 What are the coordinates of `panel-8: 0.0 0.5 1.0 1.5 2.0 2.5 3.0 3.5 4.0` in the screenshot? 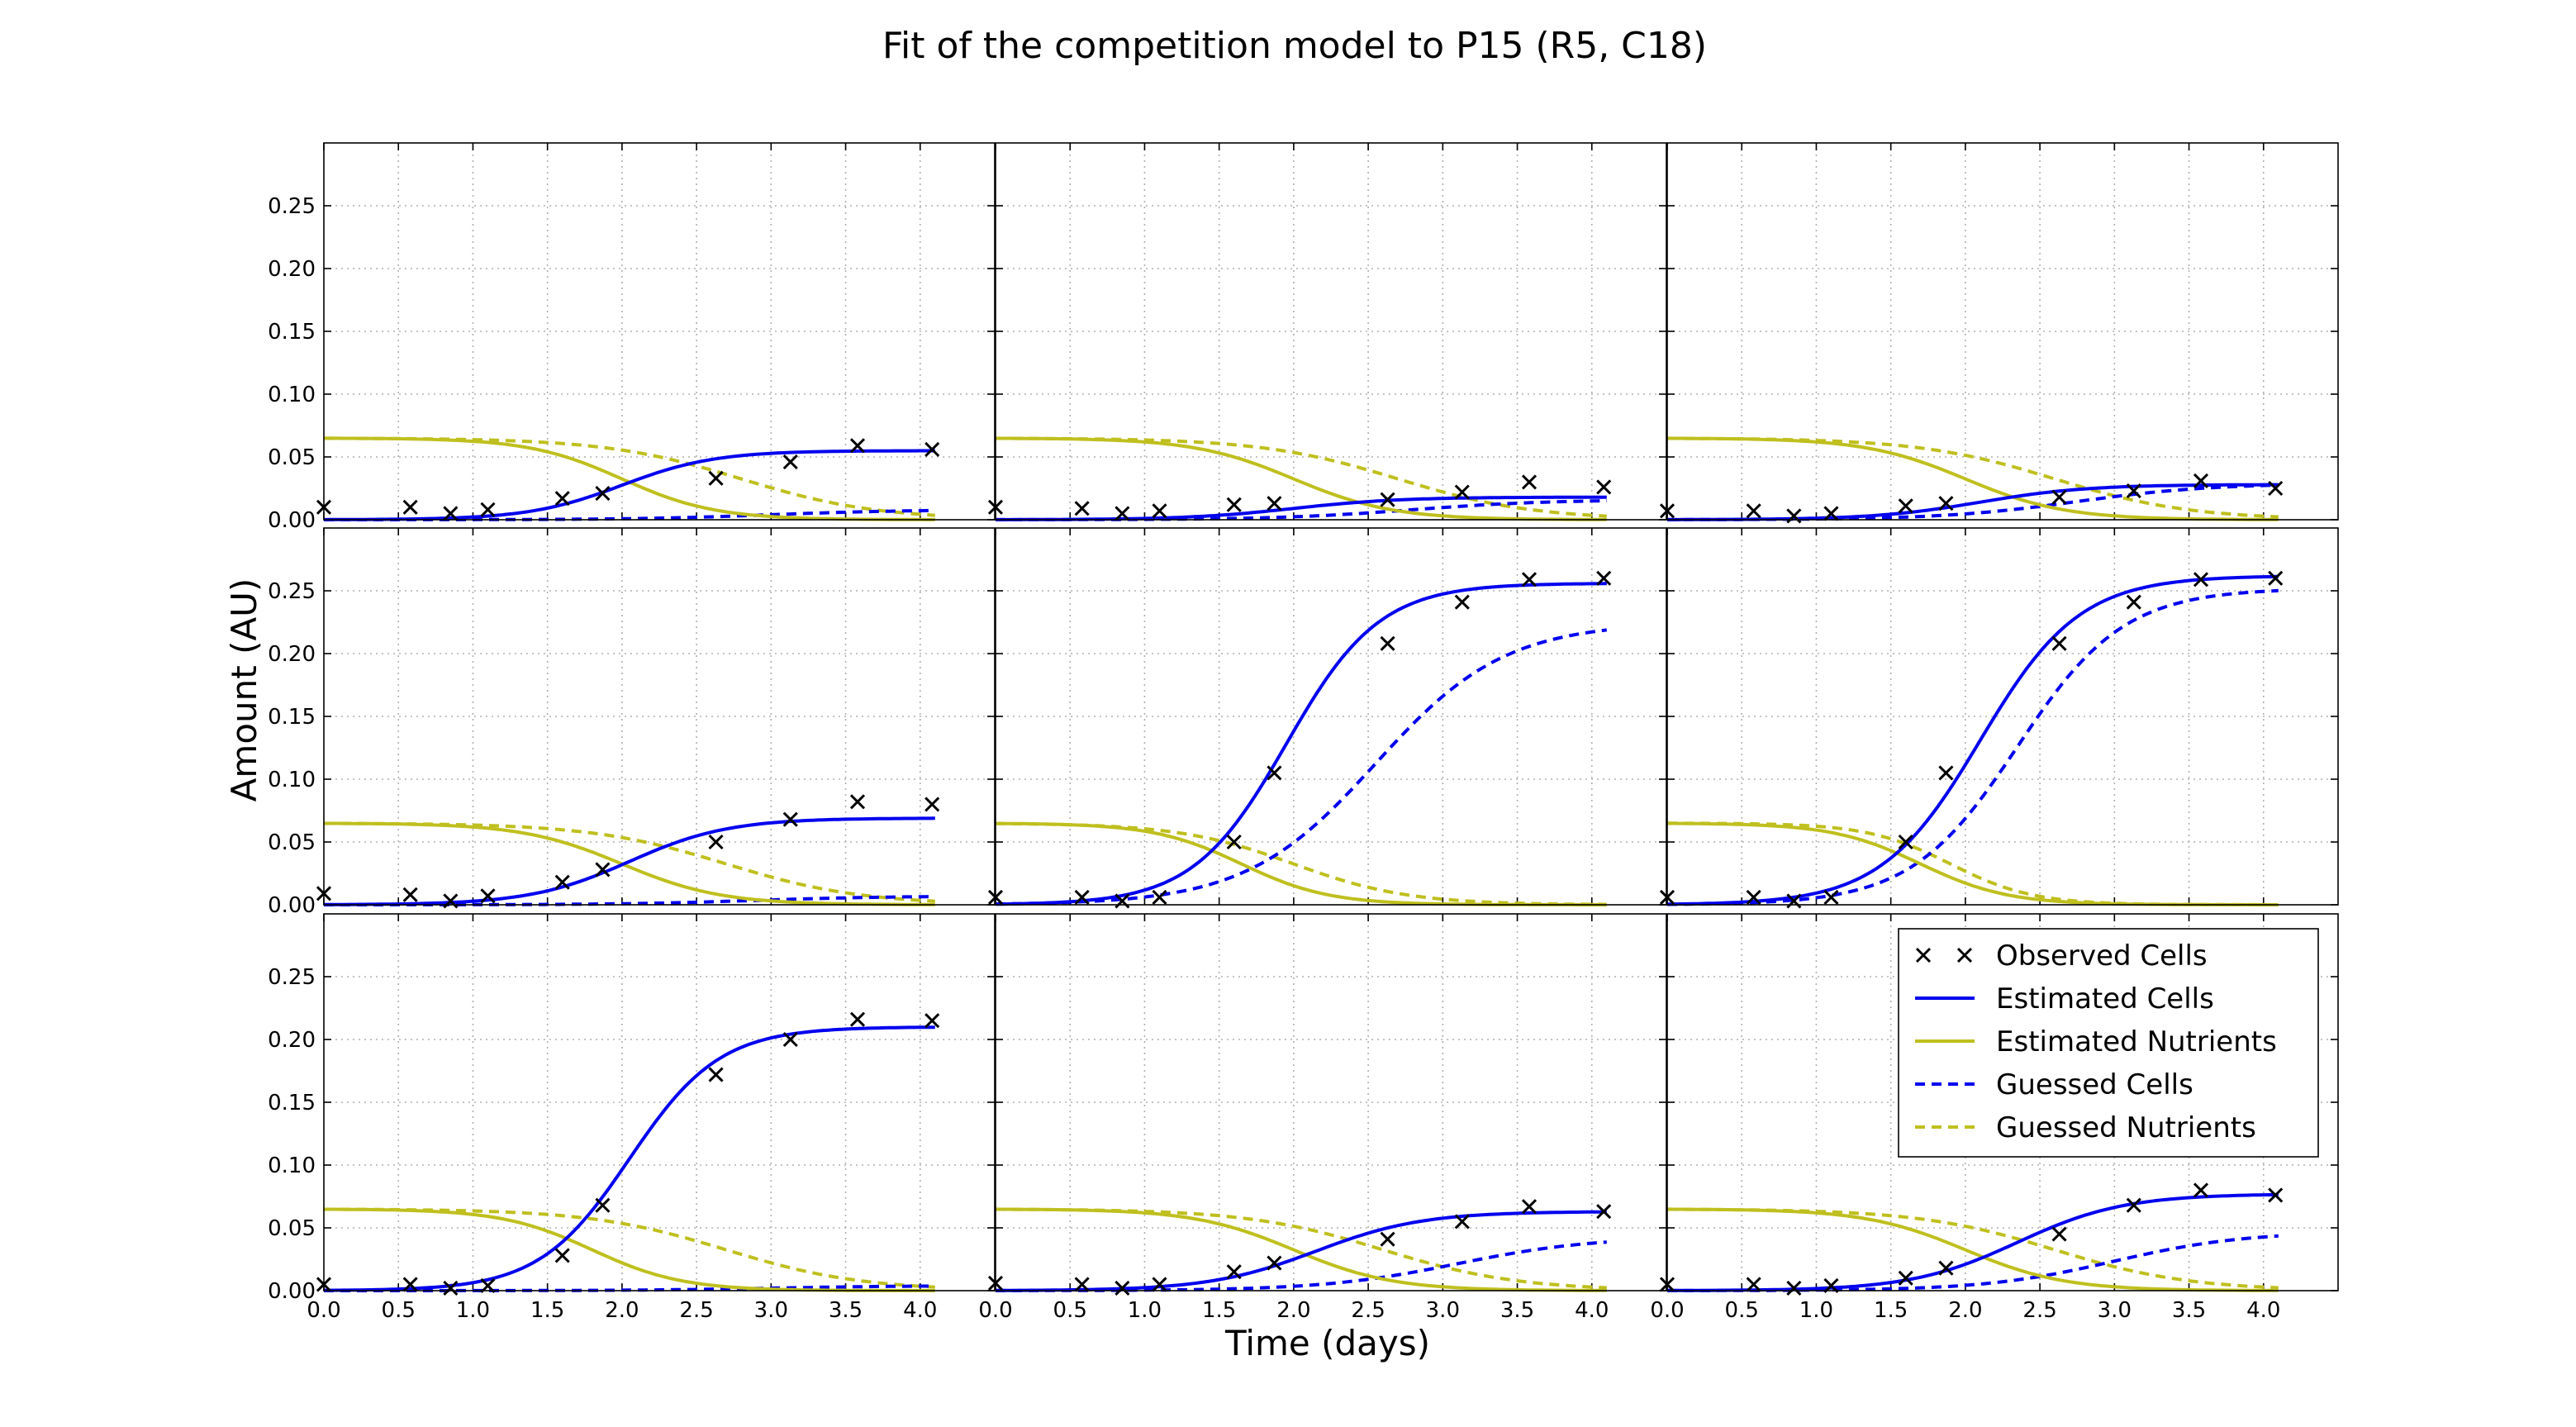 It's located at (1322, 1118).